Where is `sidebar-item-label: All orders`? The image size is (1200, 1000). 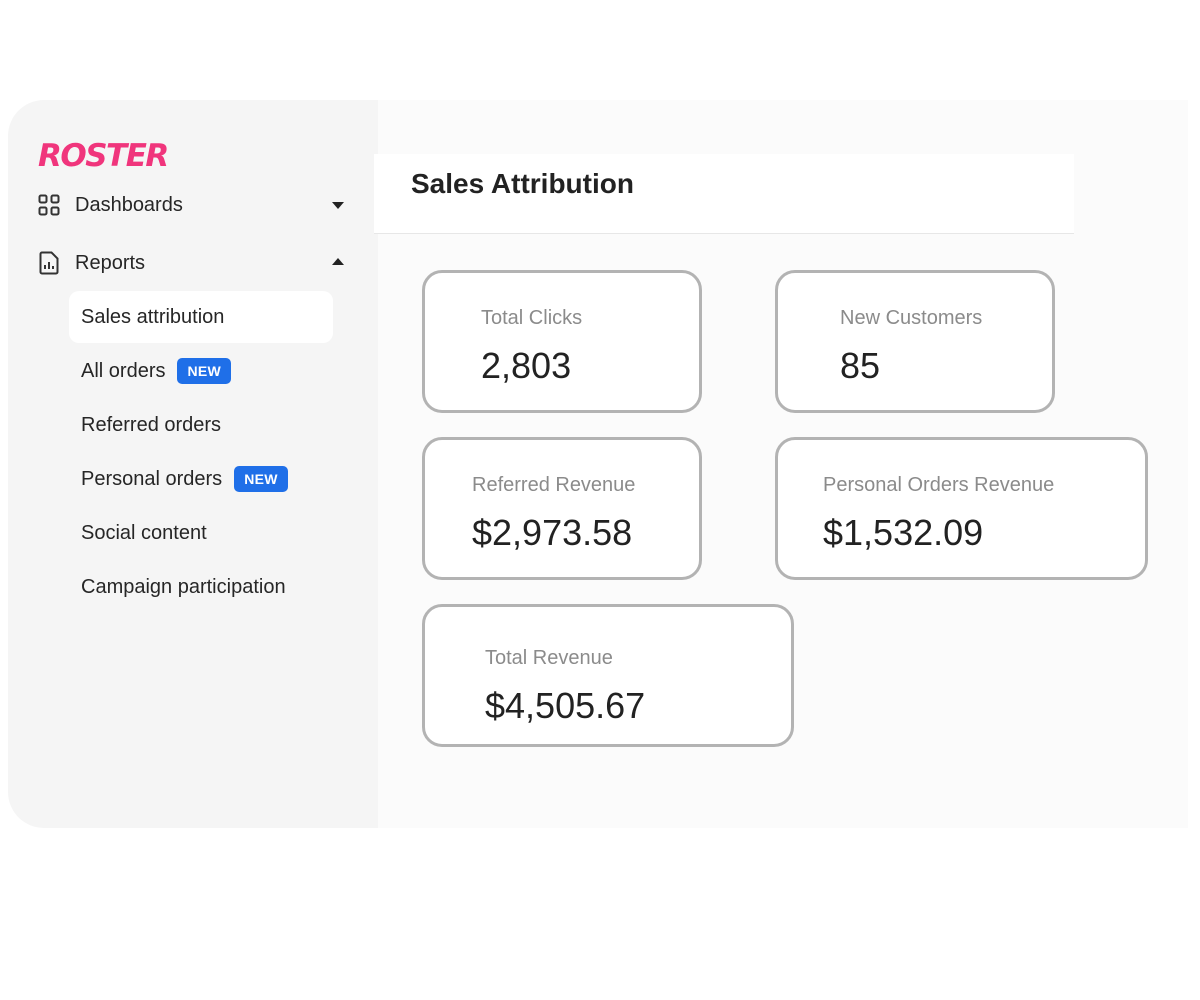
sidebar-item-label: All orders is located at coordinates (123, 370).